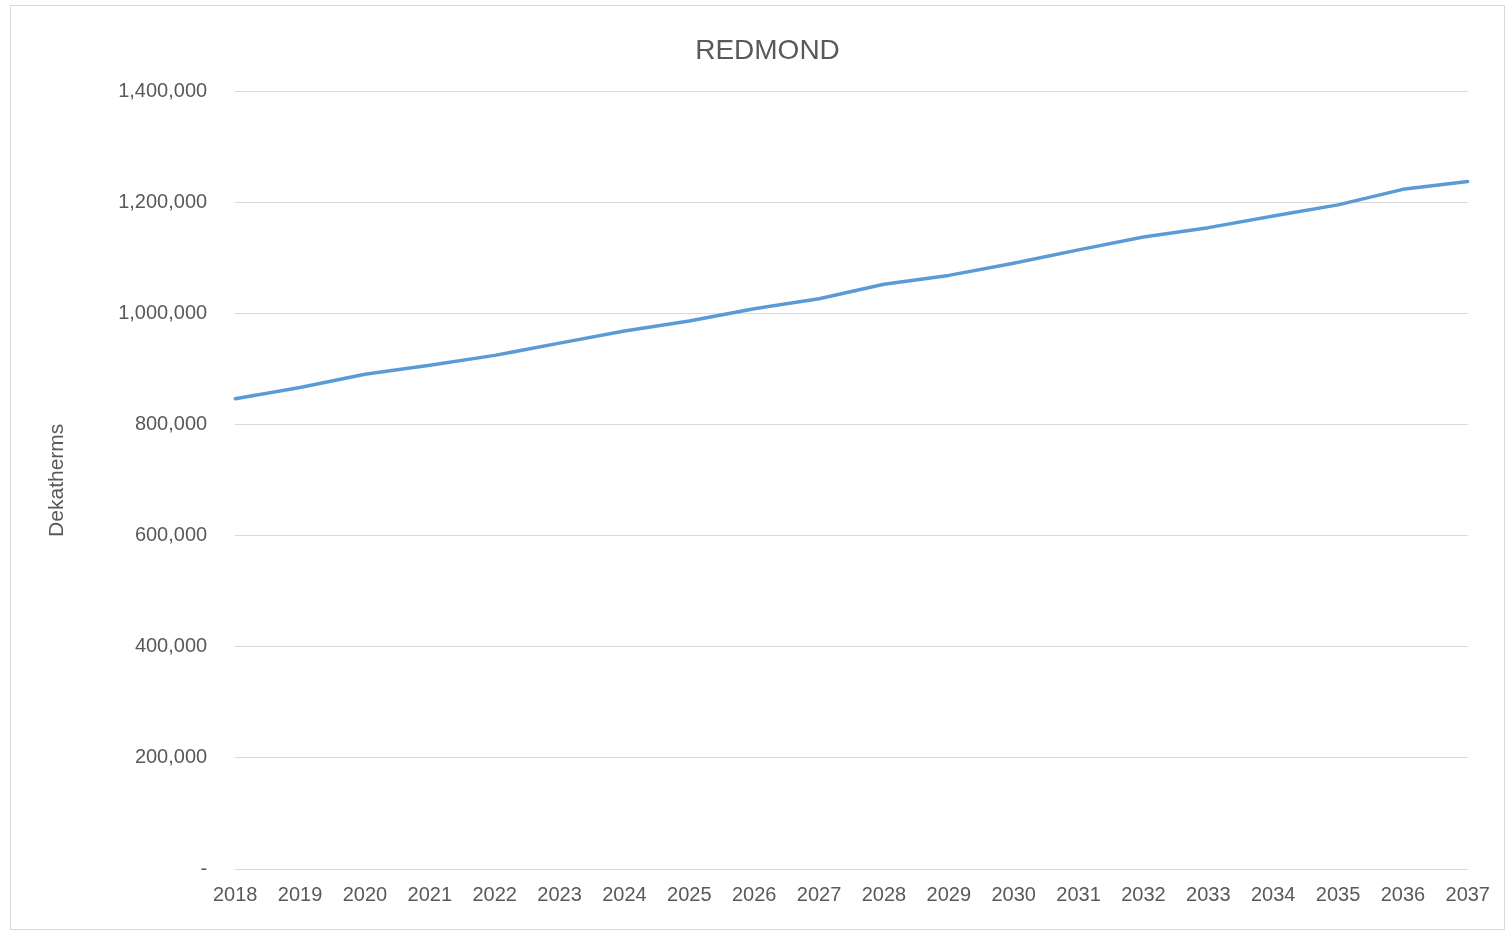 The image size is (1509, 934). Describe the element at coordinates (171, 534) in the screenshot. I see `y-tick-label: 600,000` at that location.